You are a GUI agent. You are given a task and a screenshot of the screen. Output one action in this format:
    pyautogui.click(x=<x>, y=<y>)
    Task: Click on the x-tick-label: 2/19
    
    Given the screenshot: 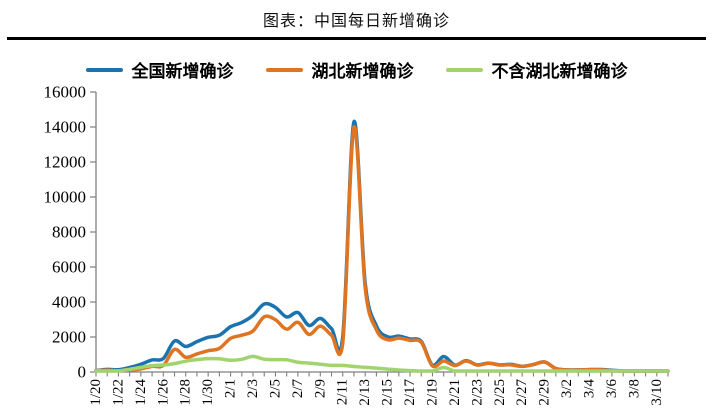 What is the action you would take?
    pyautogui.click(x=432, y=392)
    